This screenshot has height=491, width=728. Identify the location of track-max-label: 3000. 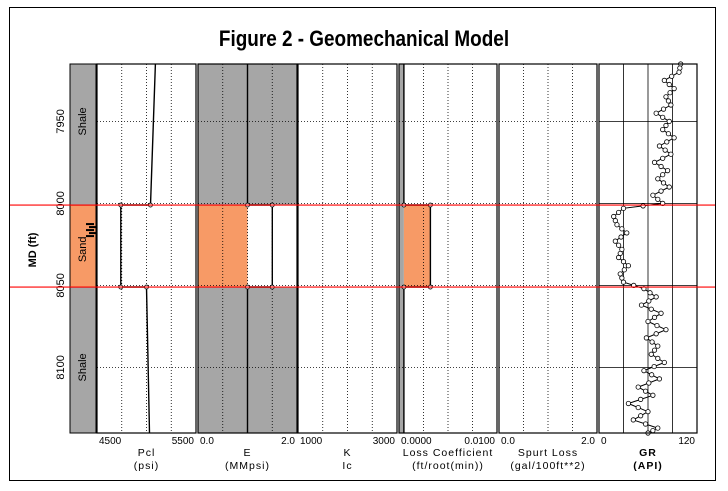
(384, 441).